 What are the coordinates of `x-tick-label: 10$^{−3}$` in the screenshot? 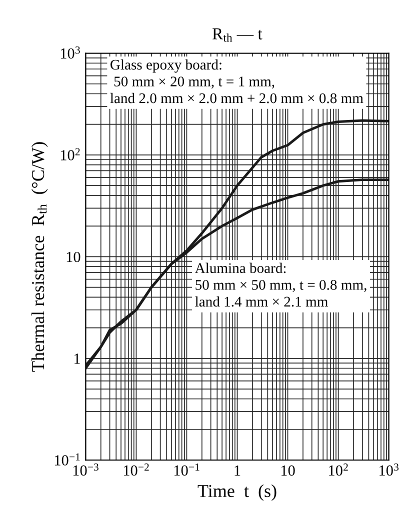 It's located at (85, 470).